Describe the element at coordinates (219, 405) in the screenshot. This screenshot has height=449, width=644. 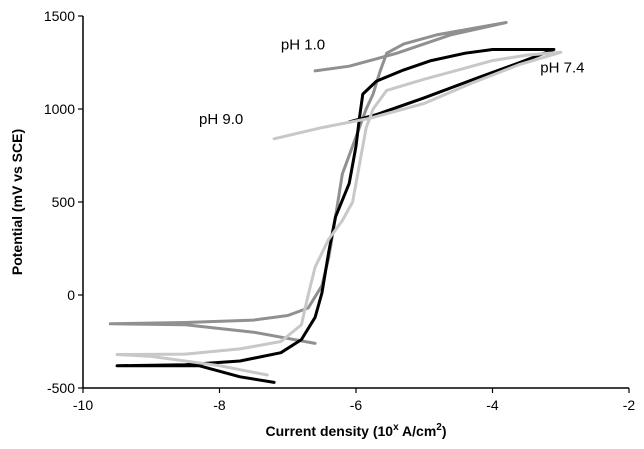
I see `x-tick-label: -8` at that location.